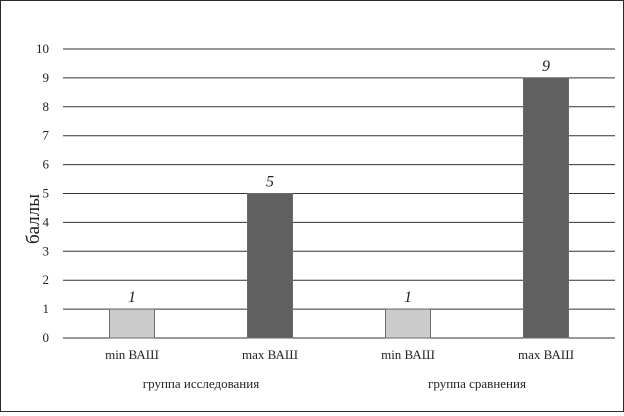  I want to click on y-tick-label: 6, so click(46, 164).